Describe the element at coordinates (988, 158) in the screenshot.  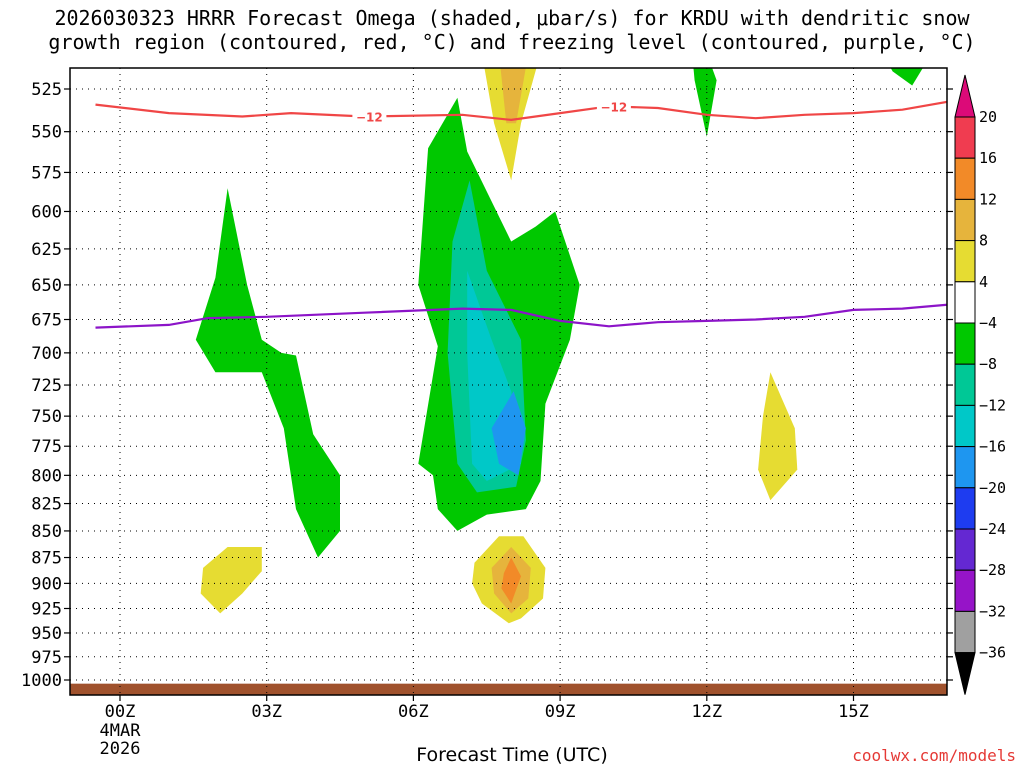
I see `colorbar-label-2: 16` at that location.